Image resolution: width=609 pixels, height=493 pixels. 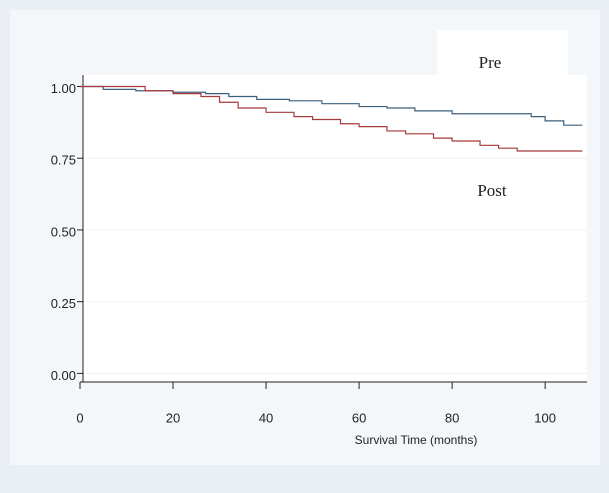 I want to click on x-tick-label: 40, so click(x=266, y=417).